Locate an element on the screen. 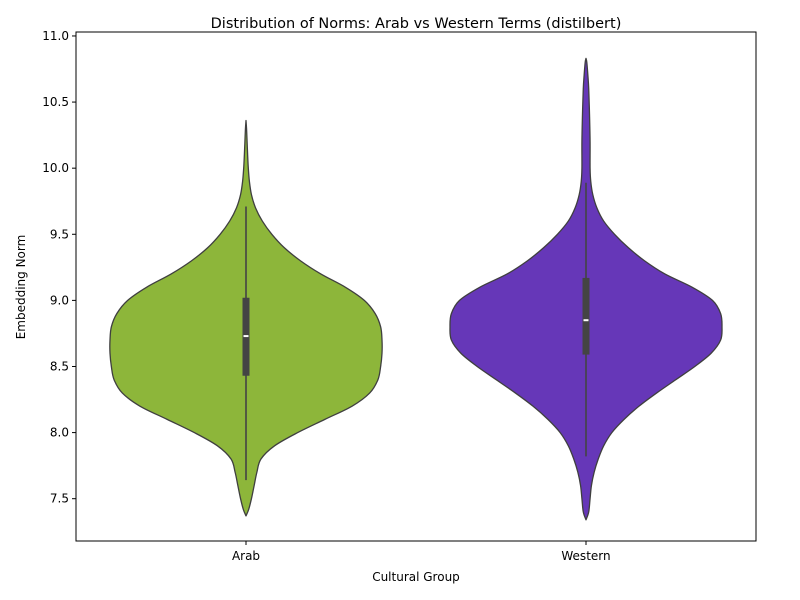 The width and height of the screenshot is (800, 600). y-tick-label: 8.0 is located at coordinates (59, 433).